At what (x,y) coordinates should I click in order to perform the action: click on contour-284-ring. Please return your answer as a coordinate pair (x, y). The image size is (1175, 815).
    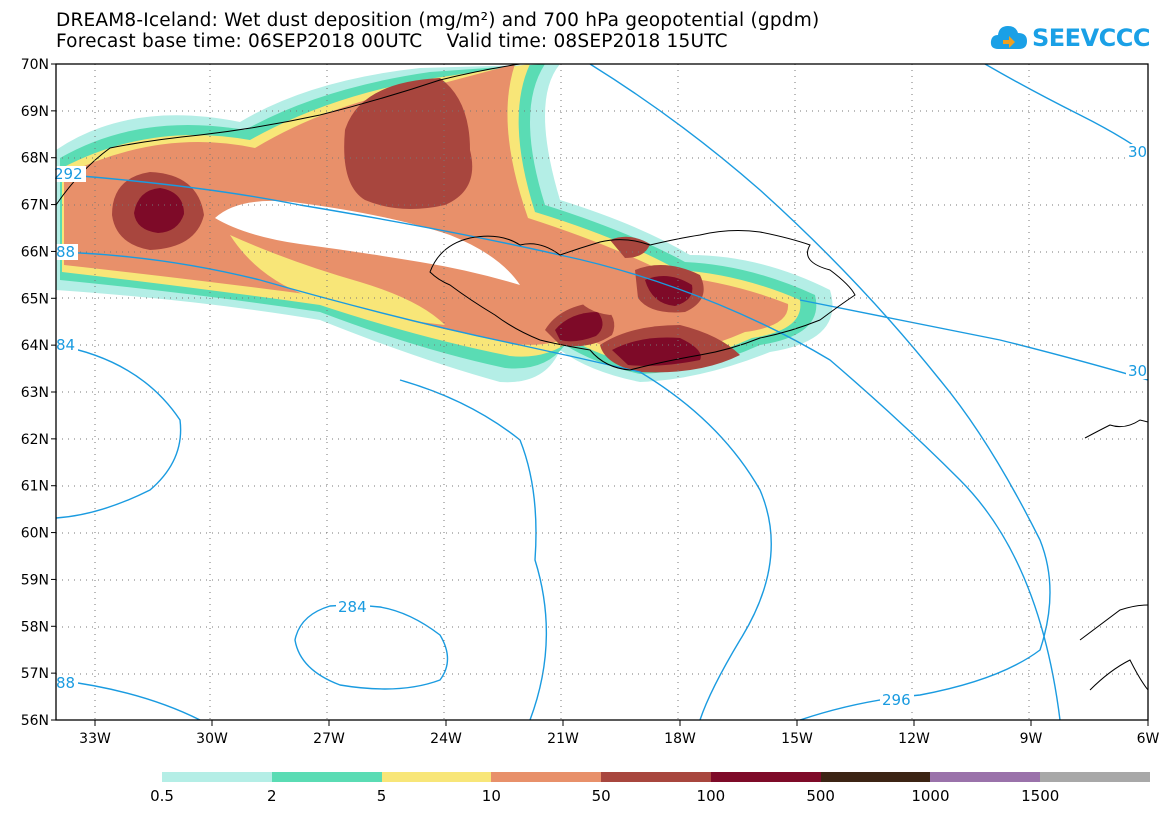
    Looking at the image, I should click on (371, 647).